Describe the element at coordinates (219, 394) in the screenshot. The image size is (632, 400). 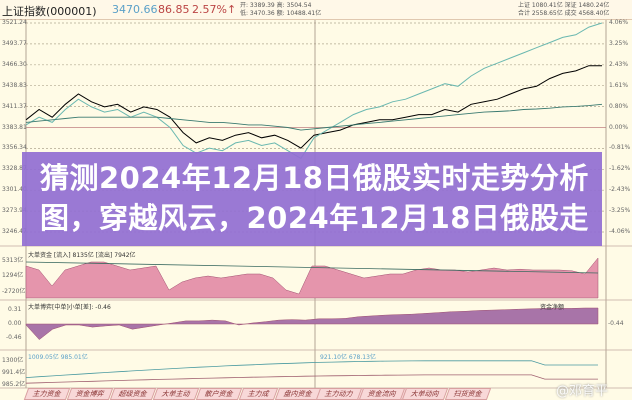
I see `tab-4: 散户资金` at that location.